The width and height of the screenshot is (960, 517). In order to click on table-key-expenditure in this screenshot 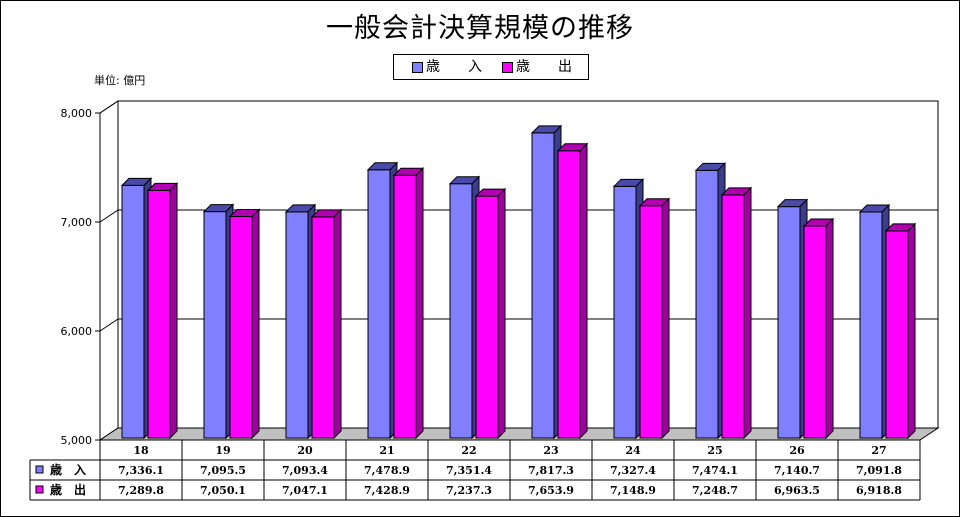, I will do `click(39, 489)`.